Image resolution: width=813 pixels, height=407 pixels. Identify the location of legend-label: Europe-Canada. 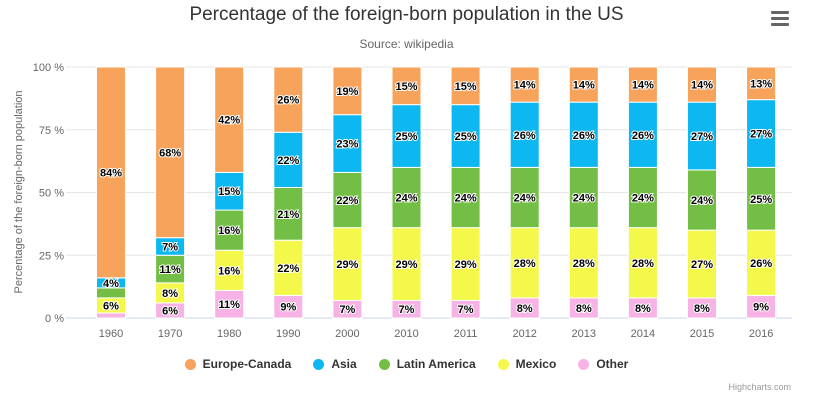
(247, 364).